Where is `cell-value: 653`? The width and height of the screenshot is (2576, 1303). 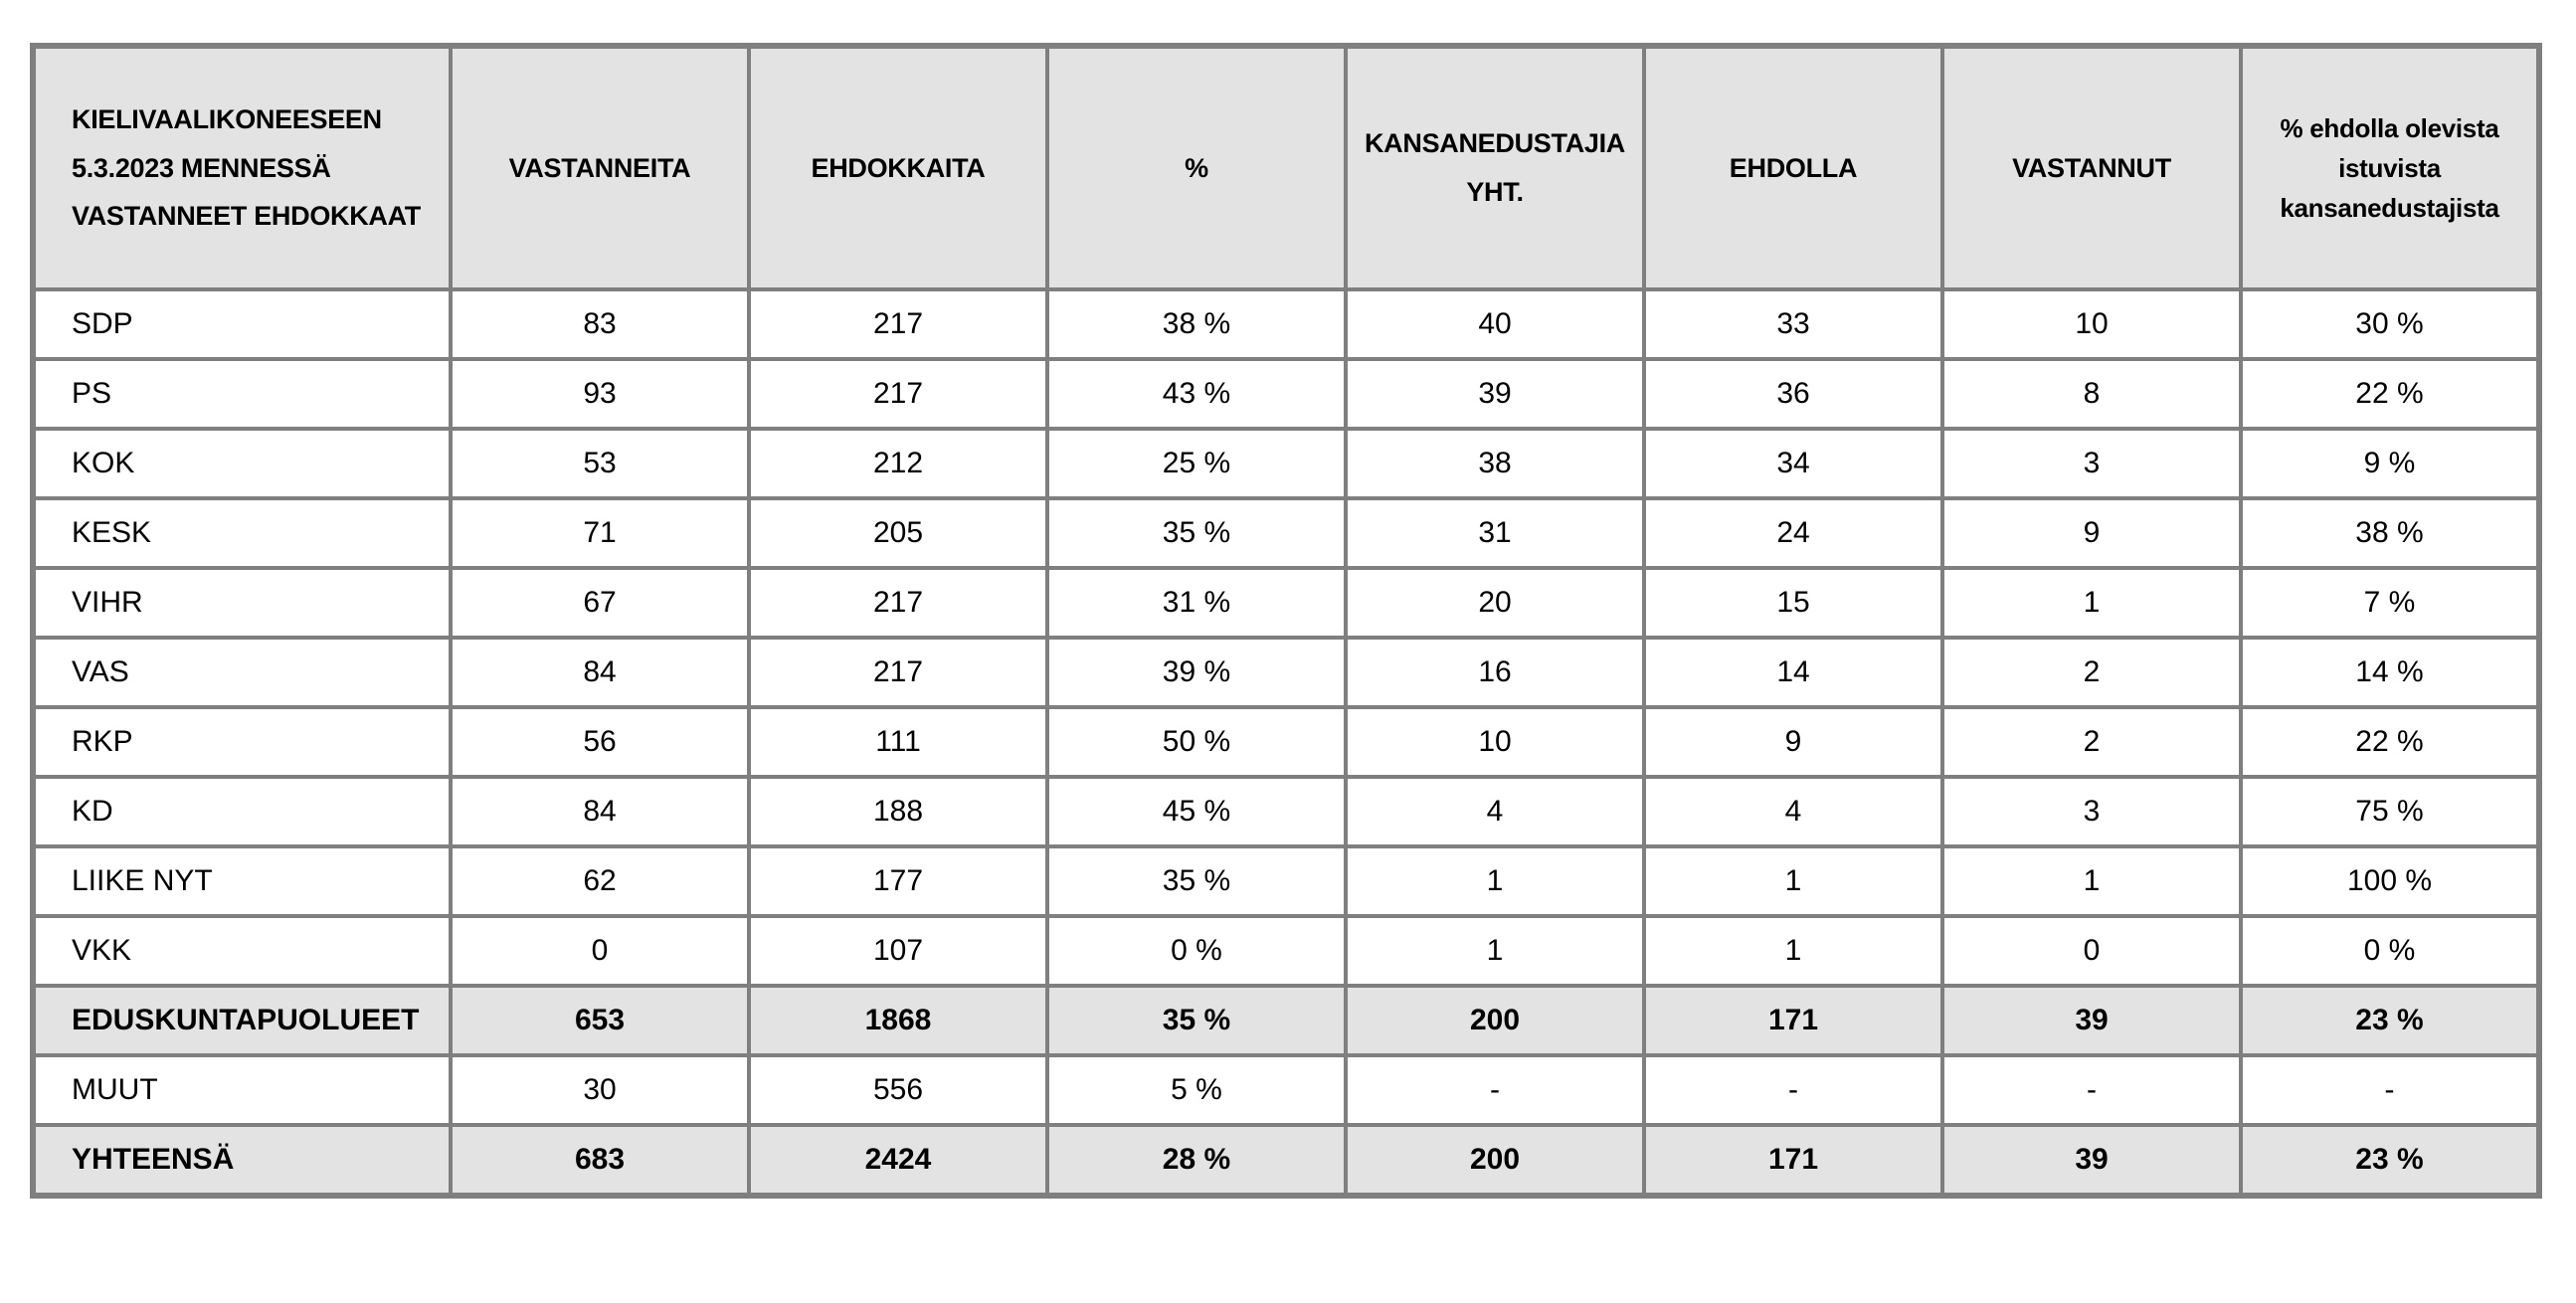 cell-value: 653 is located at coordinates (600, 1020).